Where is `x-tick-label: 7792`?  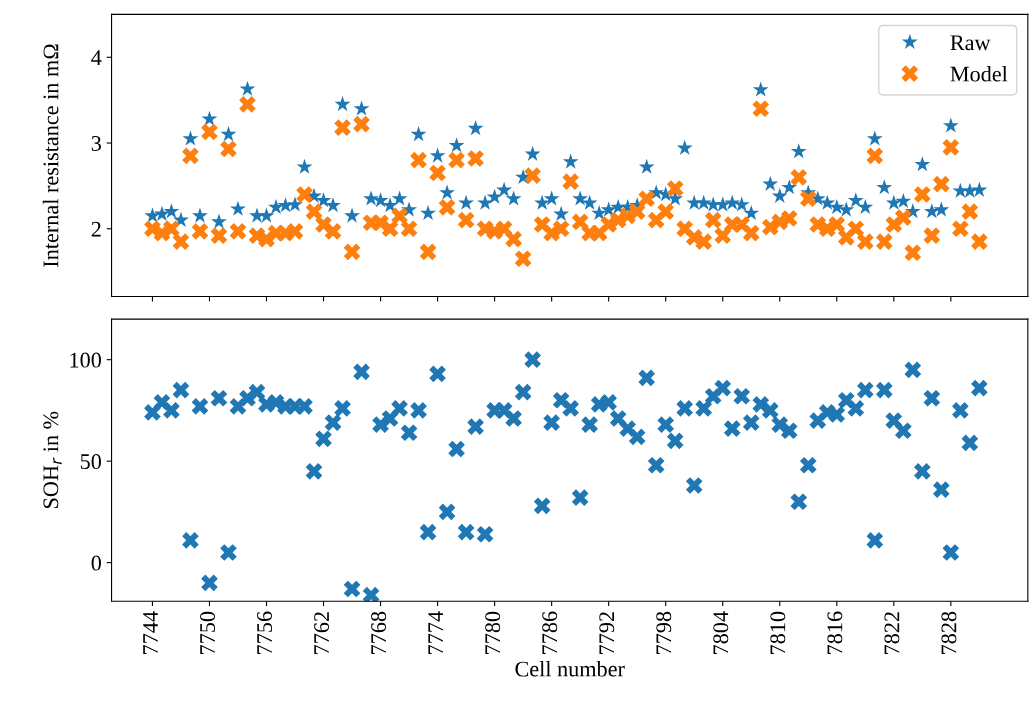 x-tick-label: 7792 is located at coordinates (607, 633).